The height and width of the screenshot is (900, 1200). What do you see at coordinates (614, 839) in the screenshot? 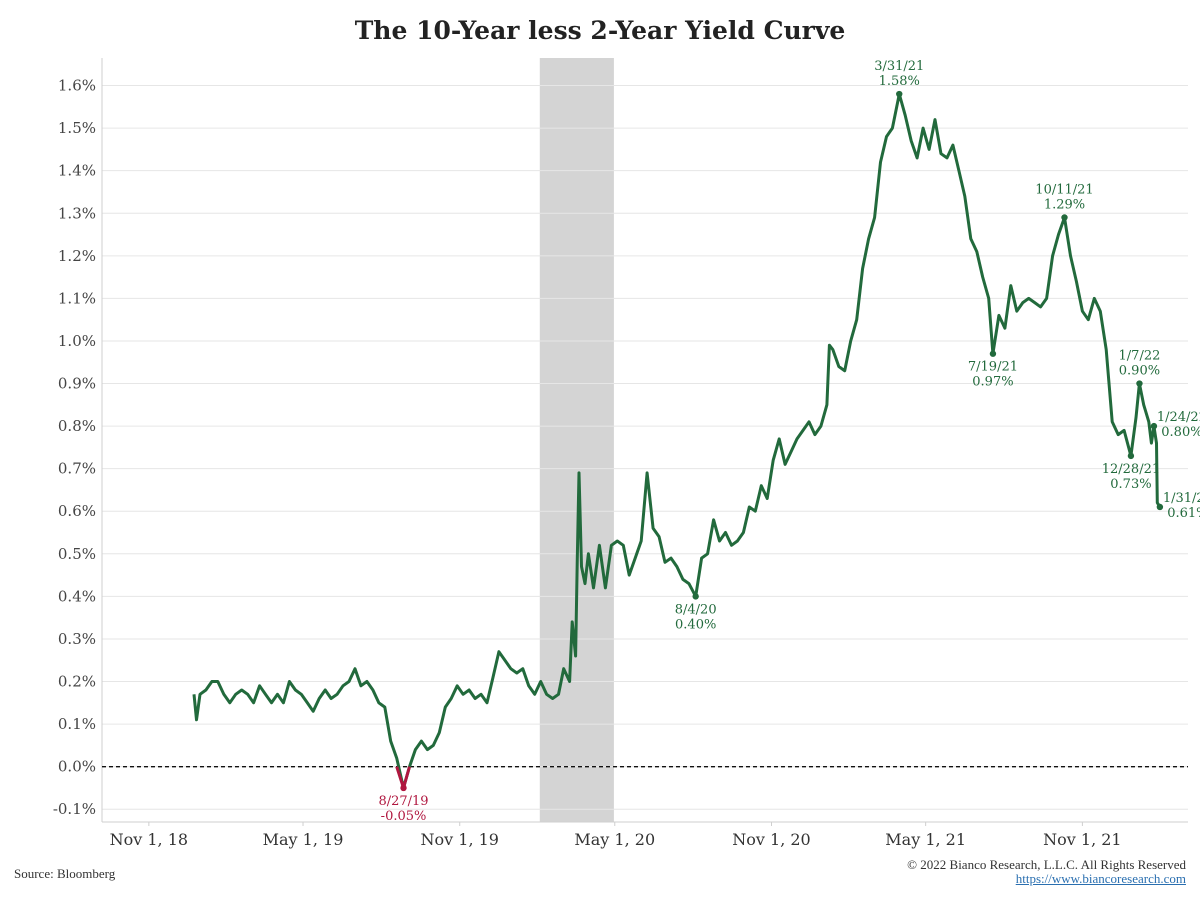
I see `x-tick-label: May 1, 20` at bounding box center [614, 839].